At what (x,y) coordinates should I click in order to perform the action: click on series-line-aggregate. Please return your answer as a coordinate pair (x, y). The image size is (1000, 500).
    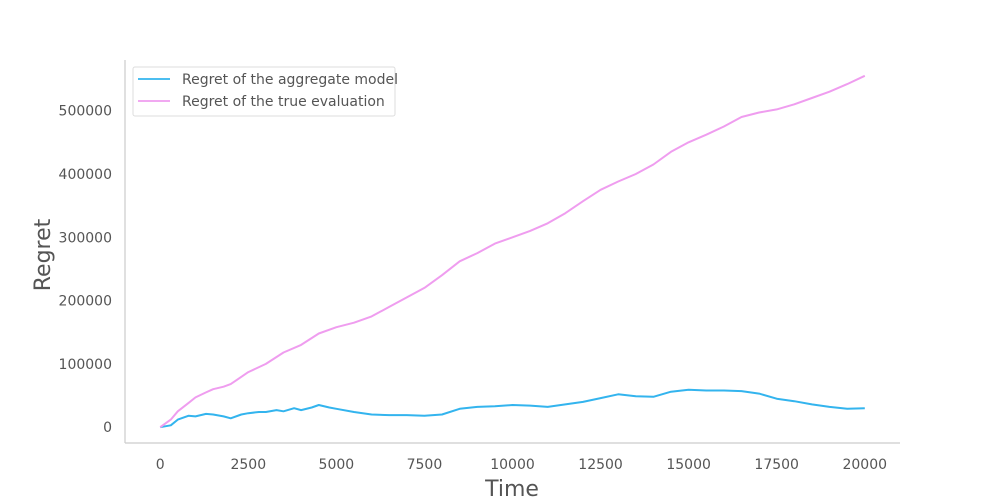
    Looking at the image, I should click on (512, 408).